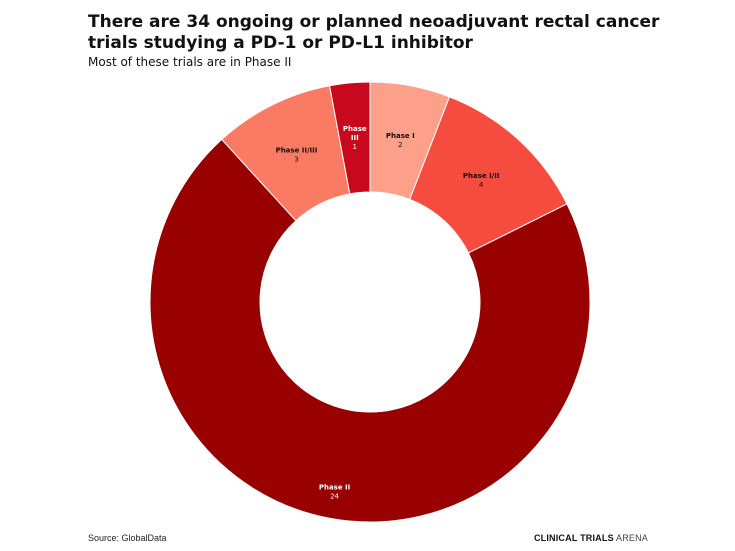  Describe the element at coordinates (481, 176) in the screenshot. I see `label-name: Phase I/II` at that location.